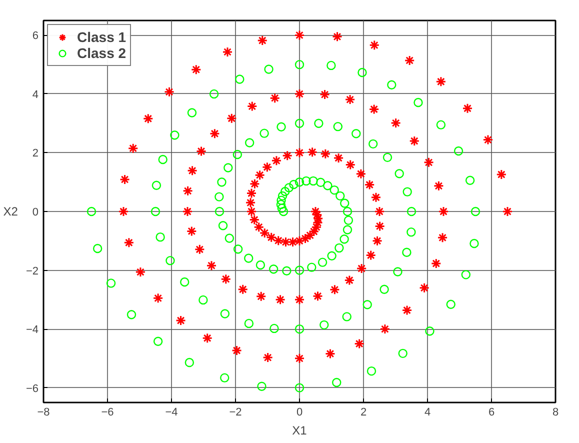 Image resolution: width=579 pixels, height=443 pixels. Describe the element at coordinates (35, 212) in the screenshot. I see `y-tick-label: 0` at that location.